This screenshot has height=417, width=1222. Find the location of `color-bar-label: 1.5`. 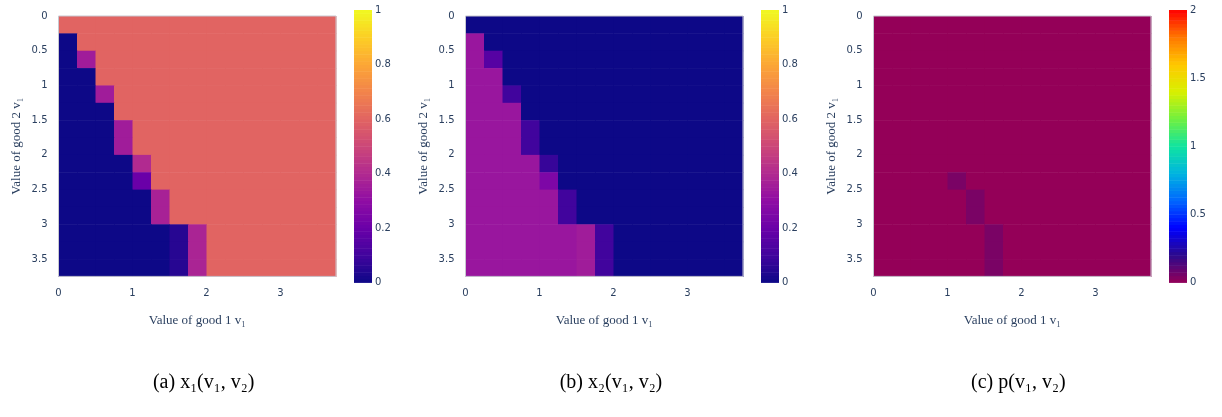

color-bar-label: 1.5 is located at coordinates (1197, 77).